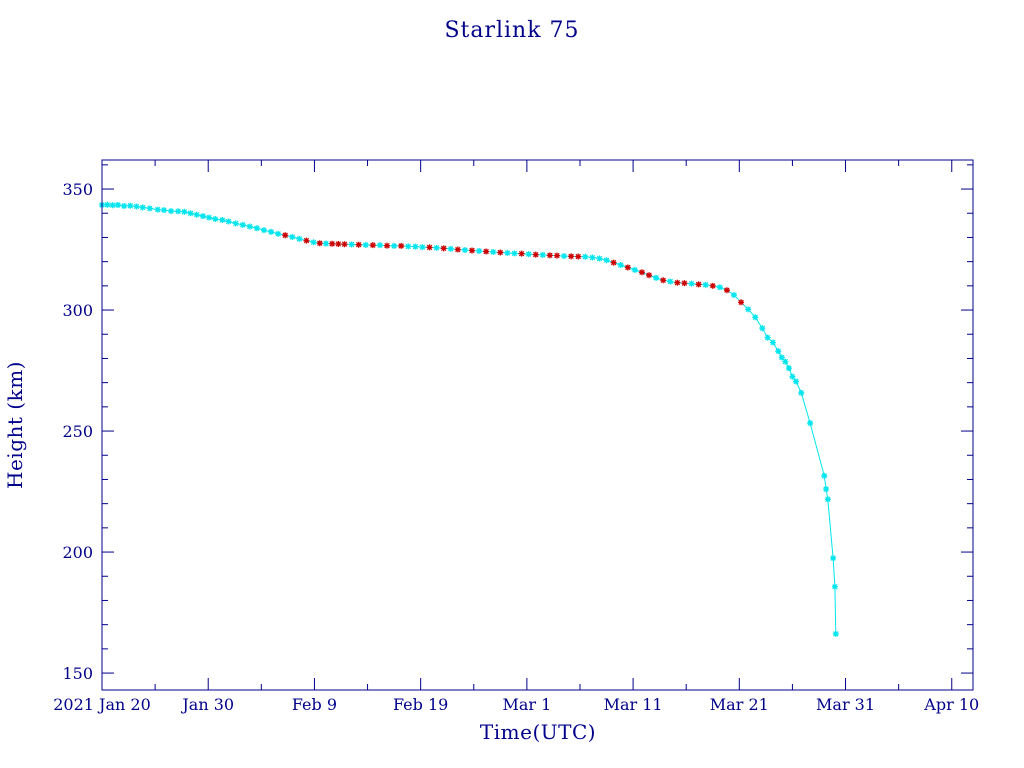 Image resolution: width=1024 pixels, height=768 pixels. Describe the element at coordinates (15, 425) in the screenshot. I see `y-axis-label: Height (km)` at that location.